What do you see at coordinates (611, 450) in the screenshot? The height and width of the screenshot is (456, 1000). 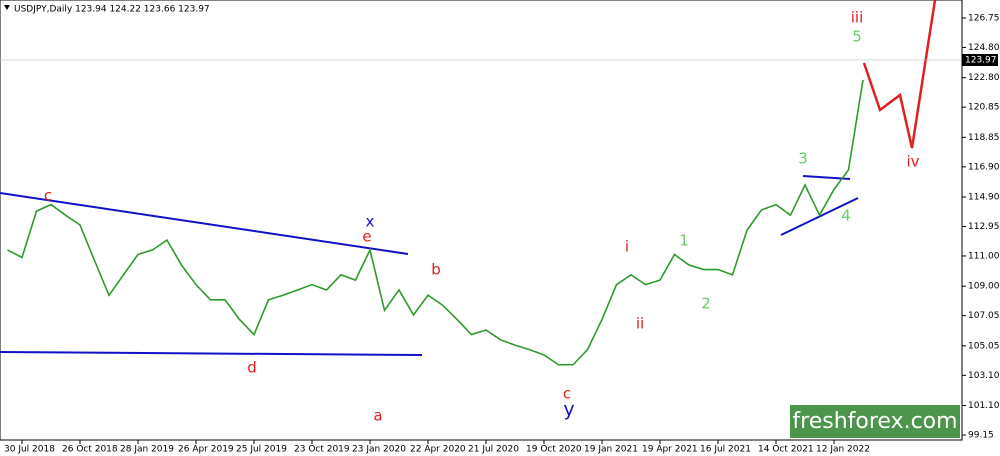 I see `x-tick-label: 19 Jan 2021` at bounding box center [611, 450].